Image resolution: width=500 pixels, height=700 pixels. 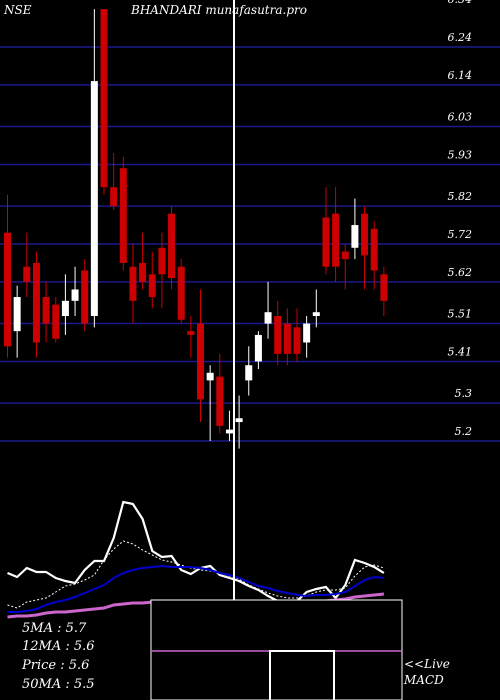 What do you see at coordinates (55, 665) in the screenshot?
I see `legend-price: Price : 5.6` at bounding box center [55, 665].